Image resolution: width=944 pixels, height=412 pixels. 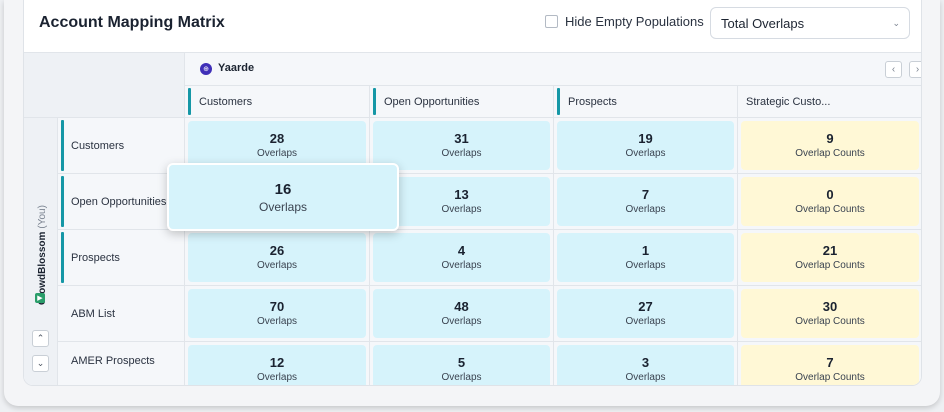 What do you see at coordinates (283, 206) in the screenshot?
I see `hover-cell-unit: Overlaps` at bounding box center [283, 206].